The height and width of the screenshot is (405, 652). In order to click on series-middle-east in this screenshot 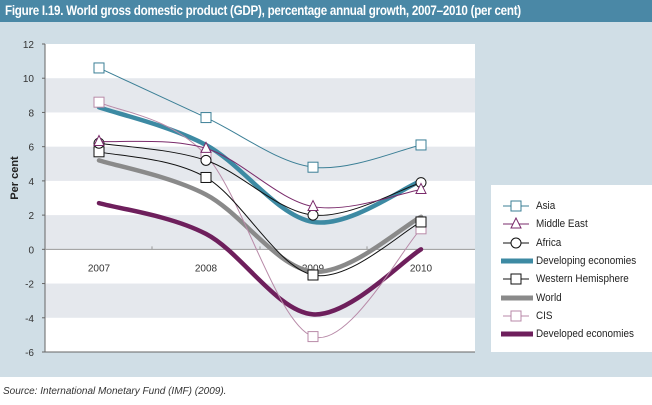, I will do `click(260, 173)`.